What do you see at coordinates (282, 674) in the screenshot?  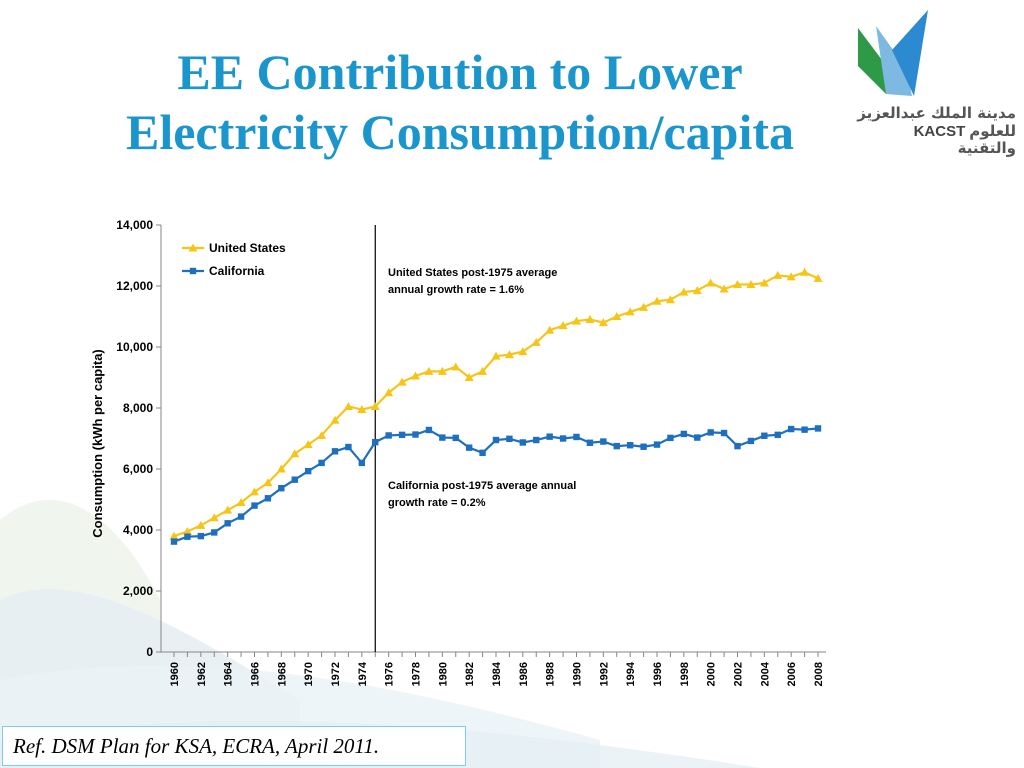 I see `x-tick-label: 1968` at bounding box center [282, 674].